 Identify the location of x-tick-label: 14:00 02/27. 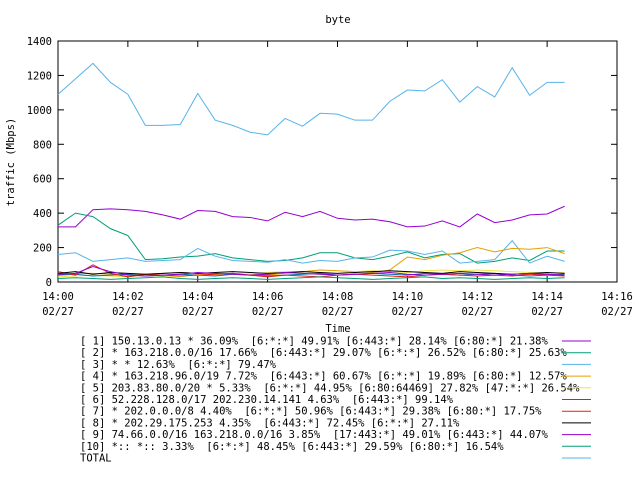
(58, 304).